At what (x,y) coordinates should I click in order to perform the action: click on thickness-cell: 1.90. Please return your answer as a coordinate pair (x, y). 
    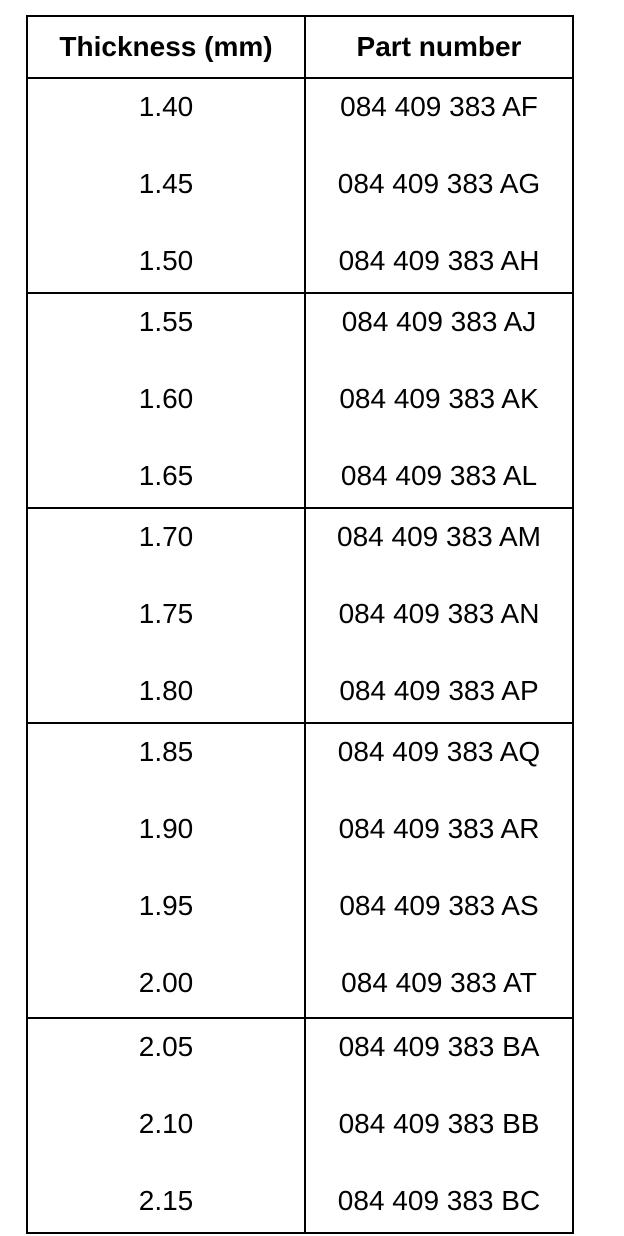
    Looking at the image, I should click on (167, 839).